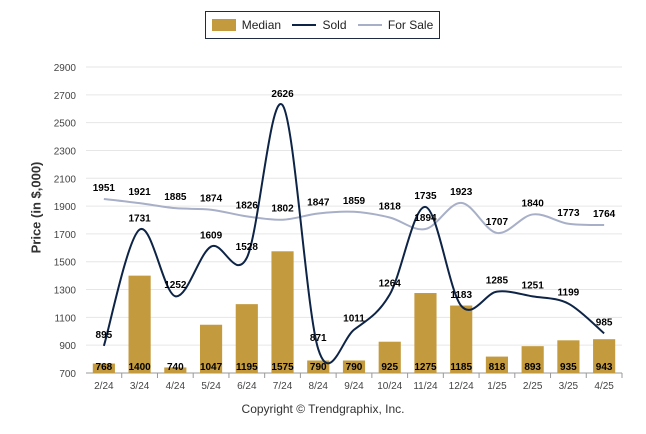 The height and width of the screenshot is (434, 646). I want to click on legend-item-forsale: For Sale, so click(395, 25).